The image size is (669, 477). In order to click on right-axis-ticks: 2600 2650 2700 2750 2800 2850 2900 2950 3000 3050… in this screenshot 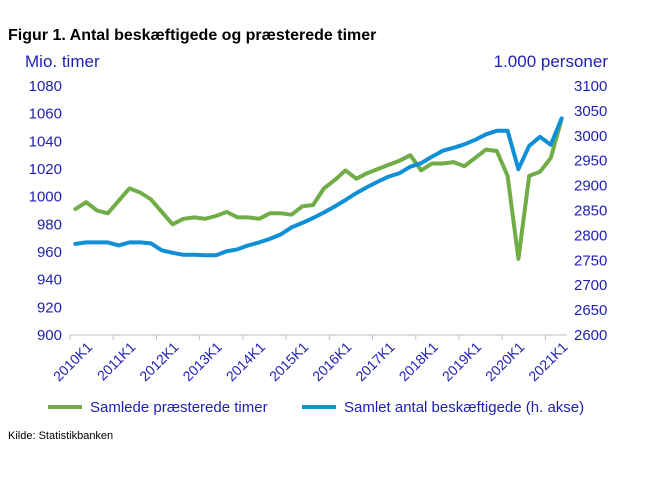, I will do `click(590, 211)`.